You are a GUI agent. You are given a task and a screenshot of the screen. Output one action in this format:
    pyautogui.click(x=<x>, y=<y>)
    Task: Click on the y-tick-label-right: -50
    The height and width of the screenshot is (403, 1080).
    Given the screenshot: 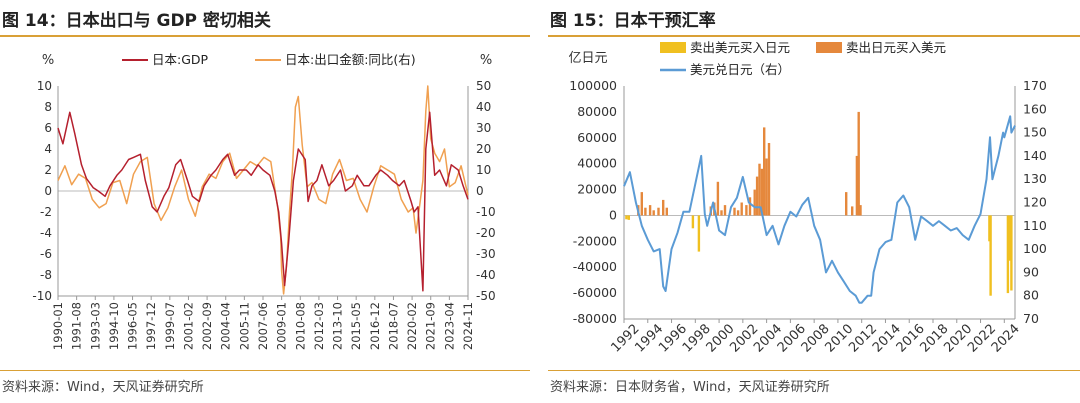 What is the action you would take?
    pyautogui.click(x=486, y=296)
    